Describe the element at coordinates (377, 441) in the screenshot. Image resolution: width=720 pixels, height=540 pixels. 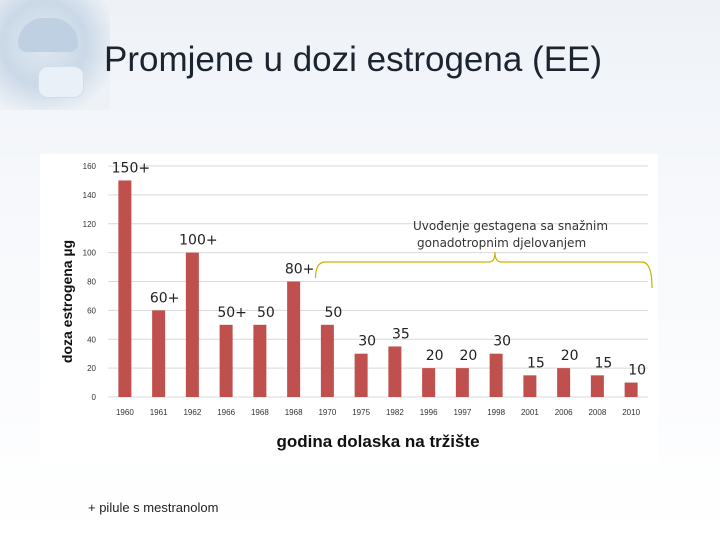
I see `x-axis-title: godina dolaska na tržište` at that location.